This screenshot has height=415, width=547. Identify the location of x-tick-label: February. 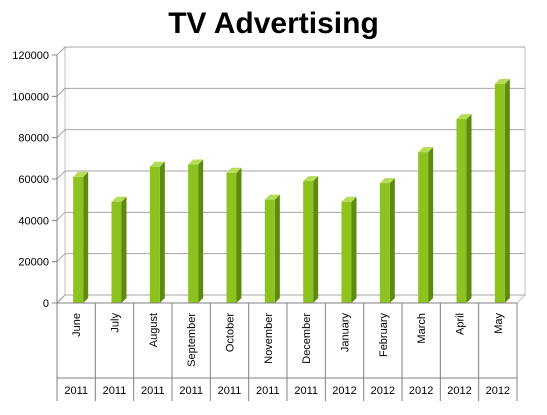
(384, 335).